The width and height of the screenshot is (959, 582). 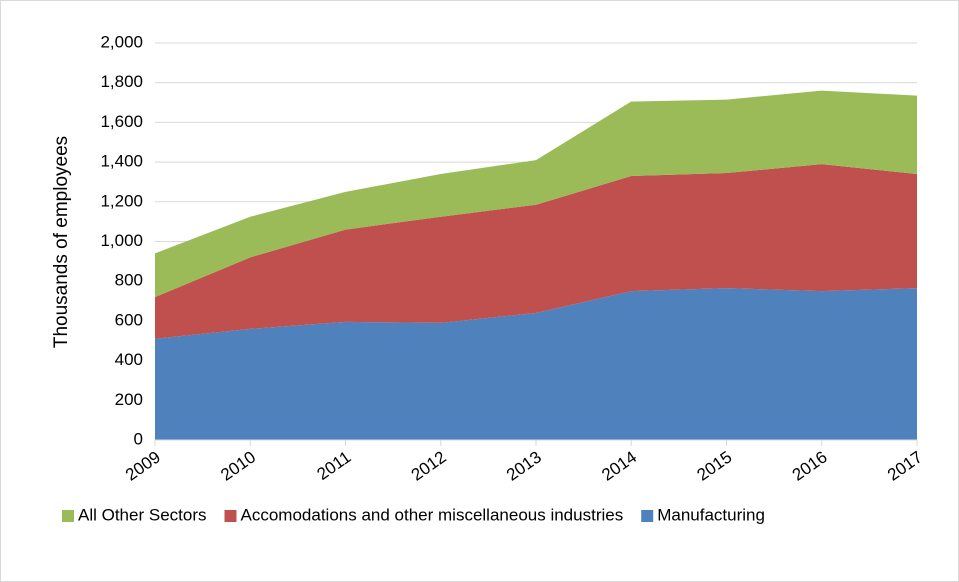 I want to click on y-tick-label: 1,600, so click(x=121, y=121).